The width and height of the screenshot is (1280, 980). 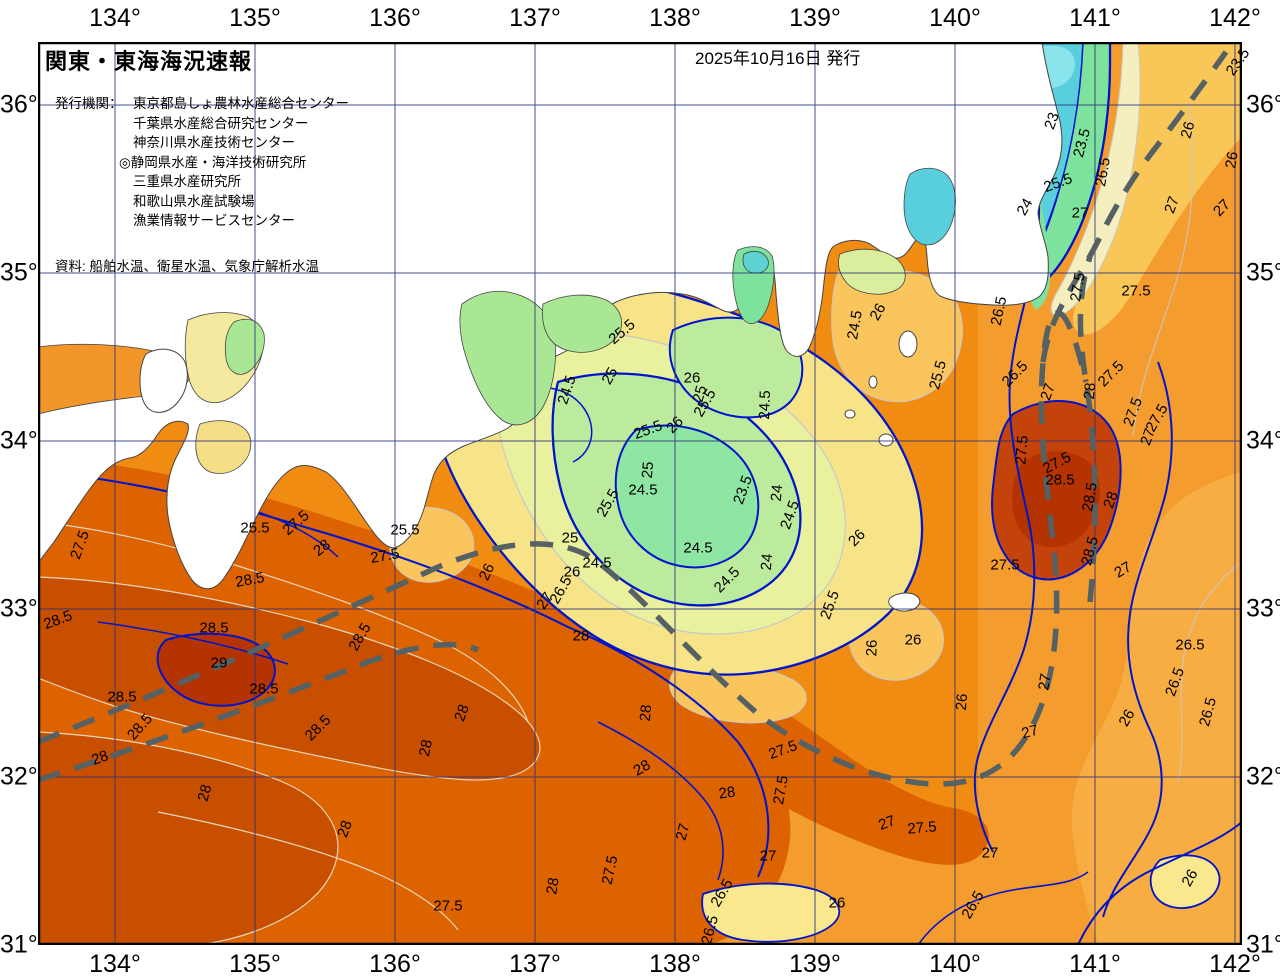 What do you see at coordinates (214, 220) in the screenshot?
I see `agency-item: 漁業情報サービスセンター` at bounding box center [214, 220].